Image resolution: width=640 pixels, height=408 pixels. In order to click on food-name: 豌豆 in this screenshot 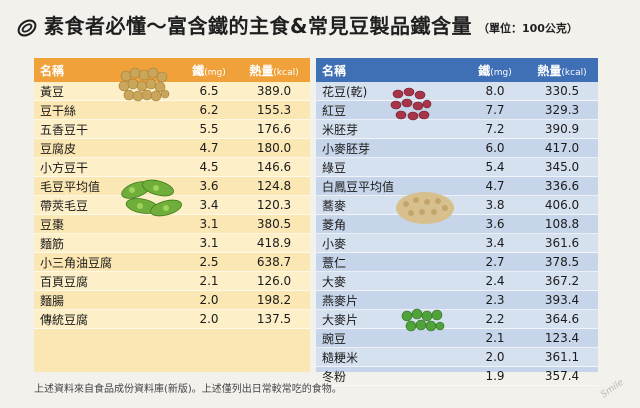, I will do `click(334, 338)`.